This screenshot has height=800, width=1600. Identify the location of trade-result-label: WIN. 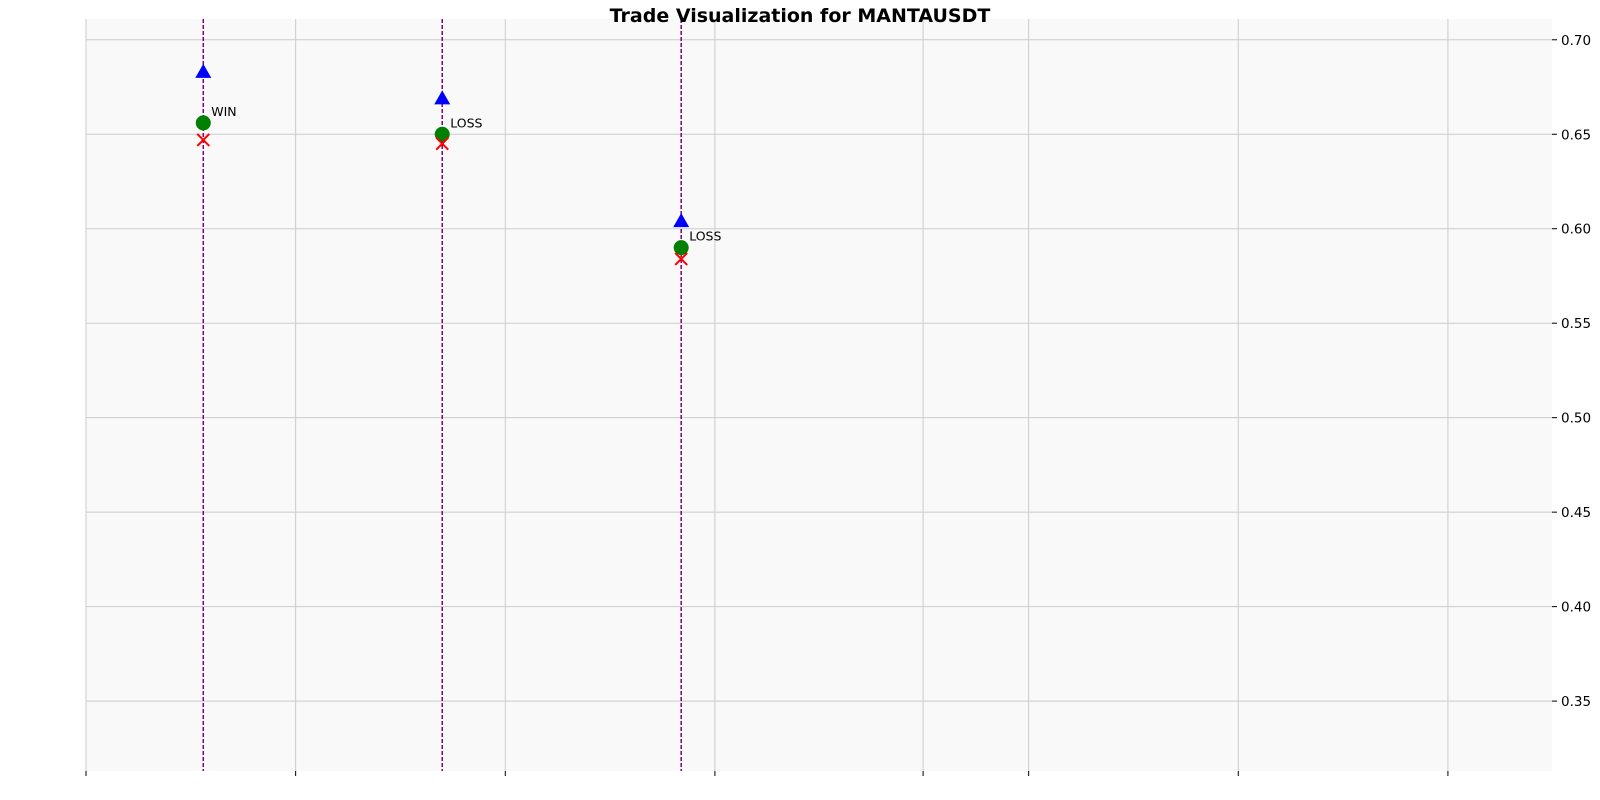
(223, 111).